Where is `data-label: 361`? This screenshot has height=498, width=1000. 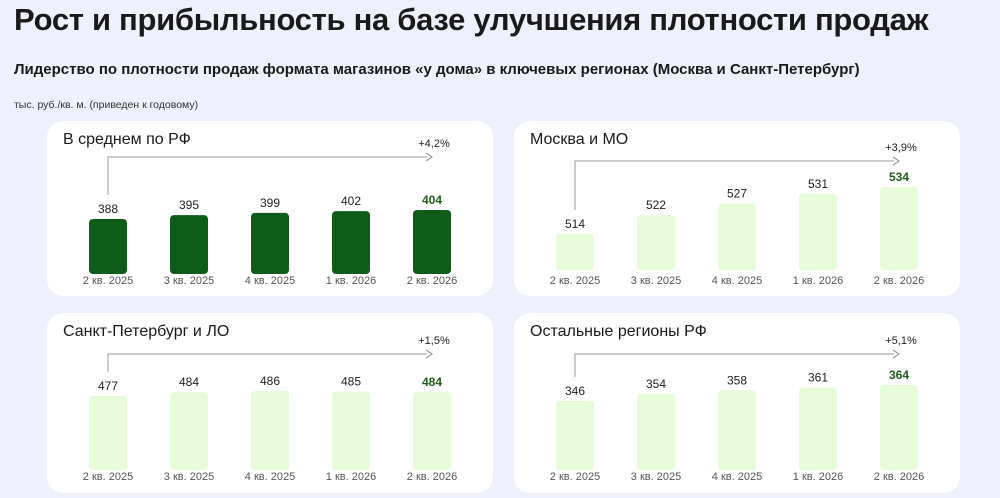
data-label: 361 is located at coordinates (818, 378).